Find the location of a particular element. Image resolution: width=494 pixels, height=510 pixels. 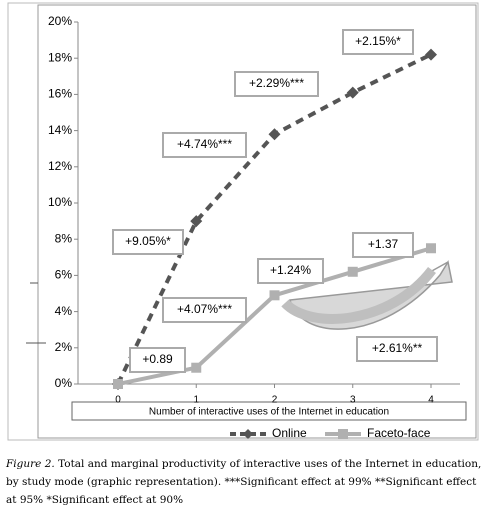

annotation: +1.24% is located at coordinates (290, 270).